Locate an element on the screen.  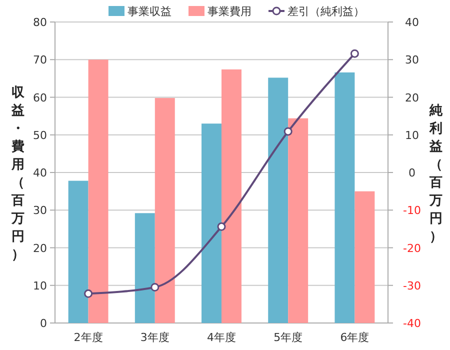
y2-tick-label: 30 is located at coordinates (412, 60).